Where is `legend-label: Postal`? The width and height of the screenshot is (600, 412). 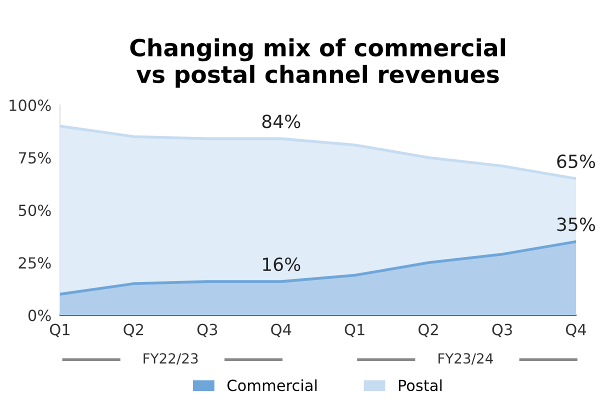 legend-label: Postal is located at coordinates (420, 385).